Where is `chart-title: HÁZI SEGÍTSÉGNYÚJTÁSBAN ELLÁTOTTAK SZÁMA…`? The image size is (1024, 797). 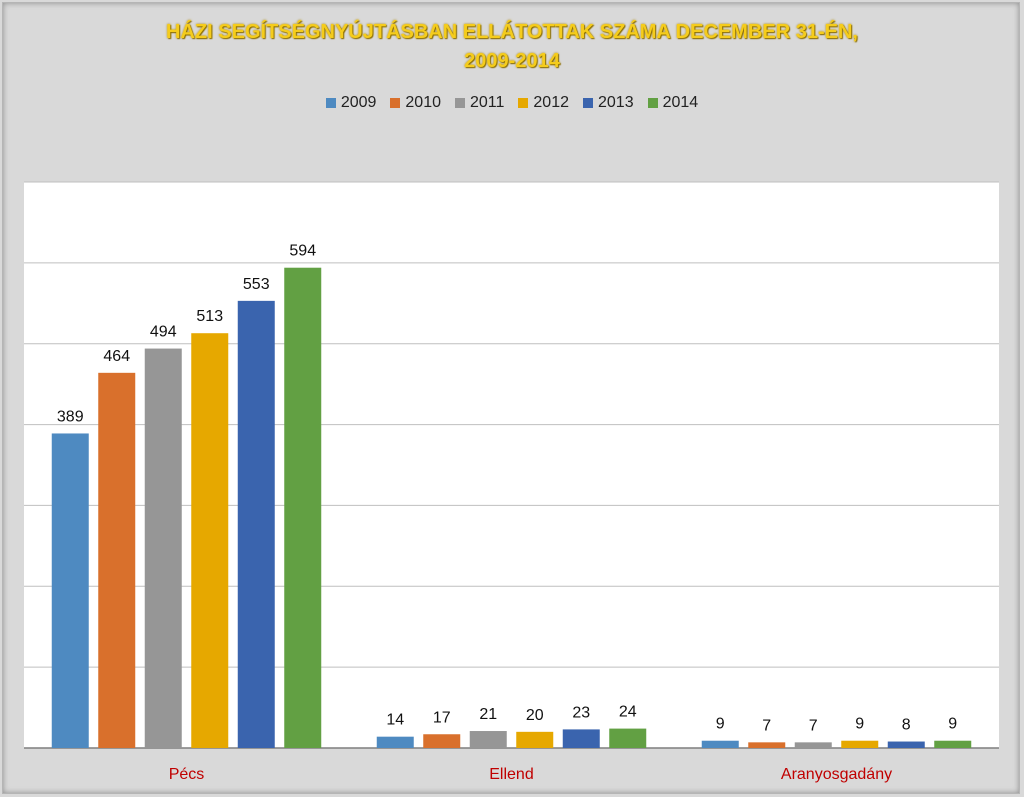
chart-title: HÁZI SEGÍTSÉGNYÚJTÁSBAN ELLÁTOTTAK SZÁMA… is located at coordinates (512, 47).